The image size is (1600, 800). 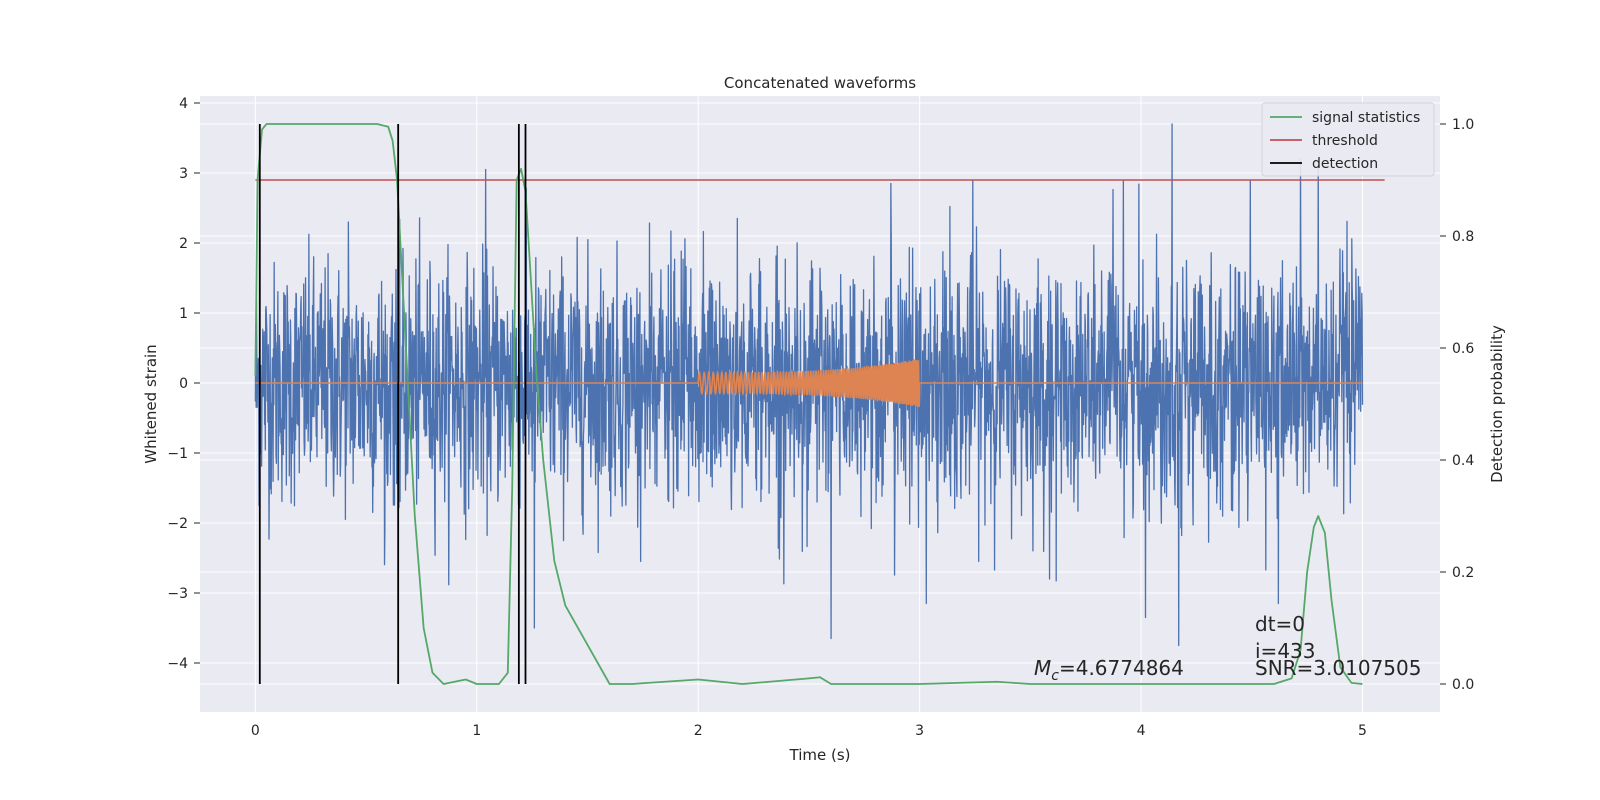 I want to click on y-left-tick-label: 3, so click(x=183, y=174).